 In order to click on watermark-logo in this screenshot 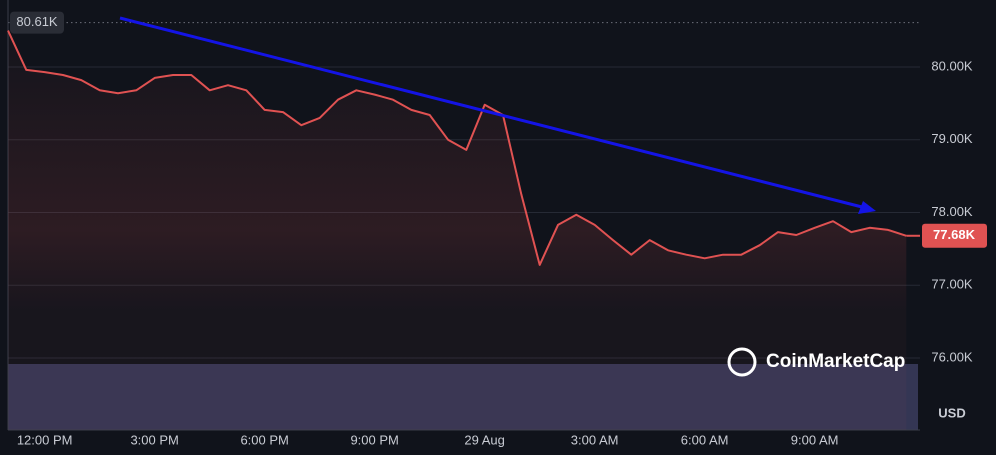, I will do `click(742, 362)`.